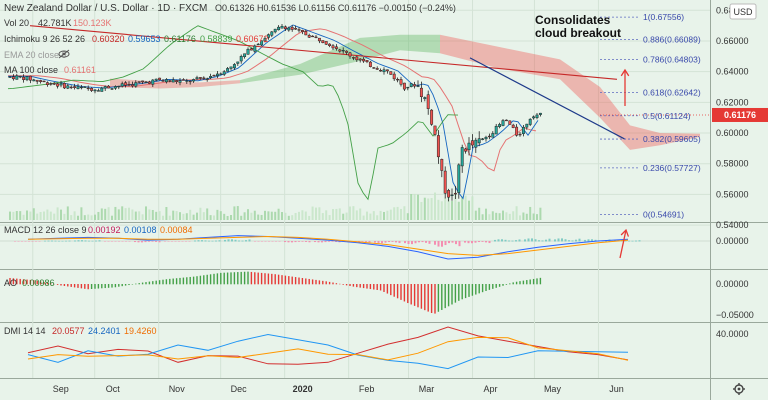 This screenshot has width=768, height=400. What do you see at coordinates (35, 55) in the screenshot?
I see `ema-label: EMA 20 close 0` at bounding box center [35, 55].